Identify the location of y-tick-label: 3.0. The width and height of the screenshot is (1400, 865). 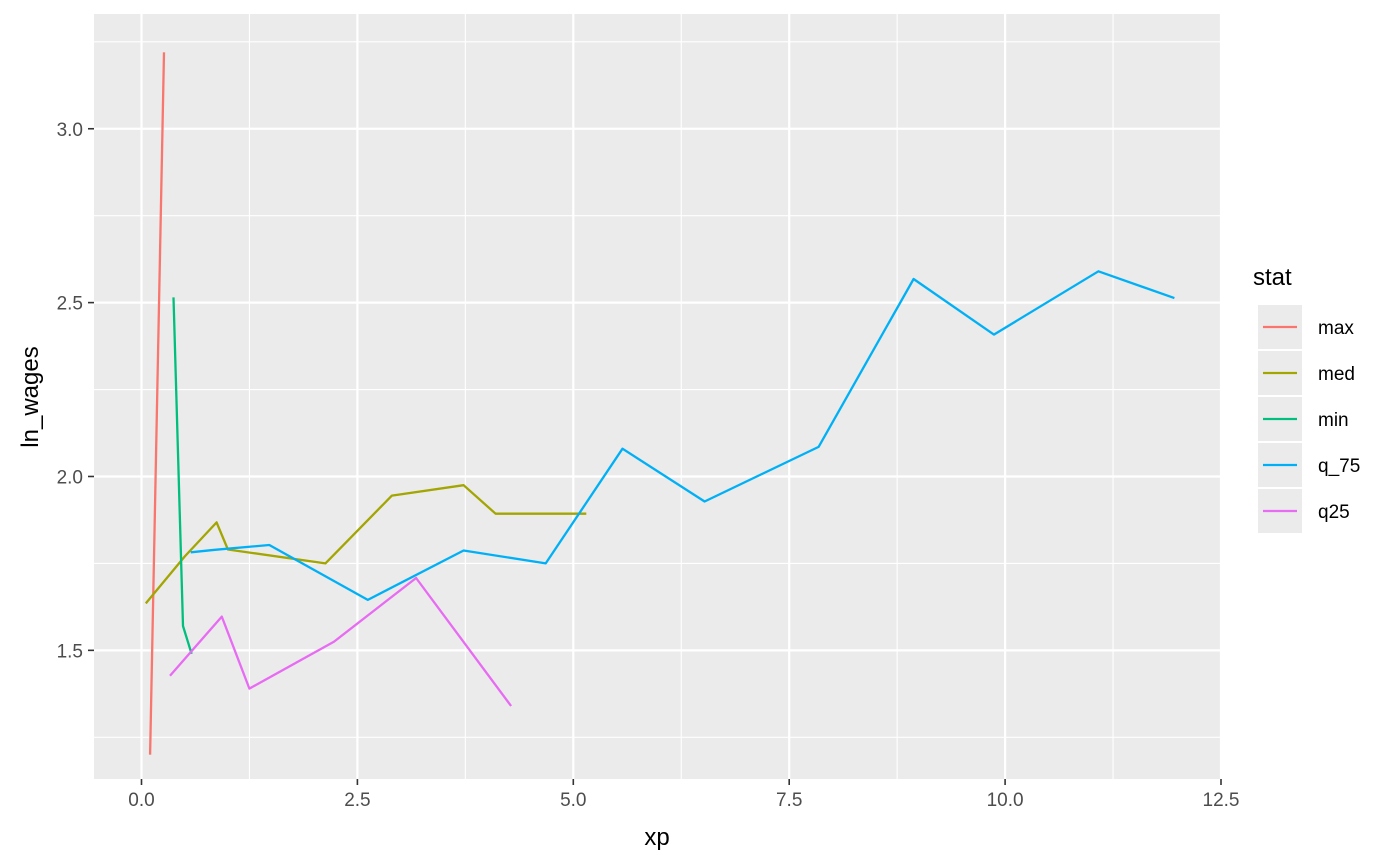
(70, 130).